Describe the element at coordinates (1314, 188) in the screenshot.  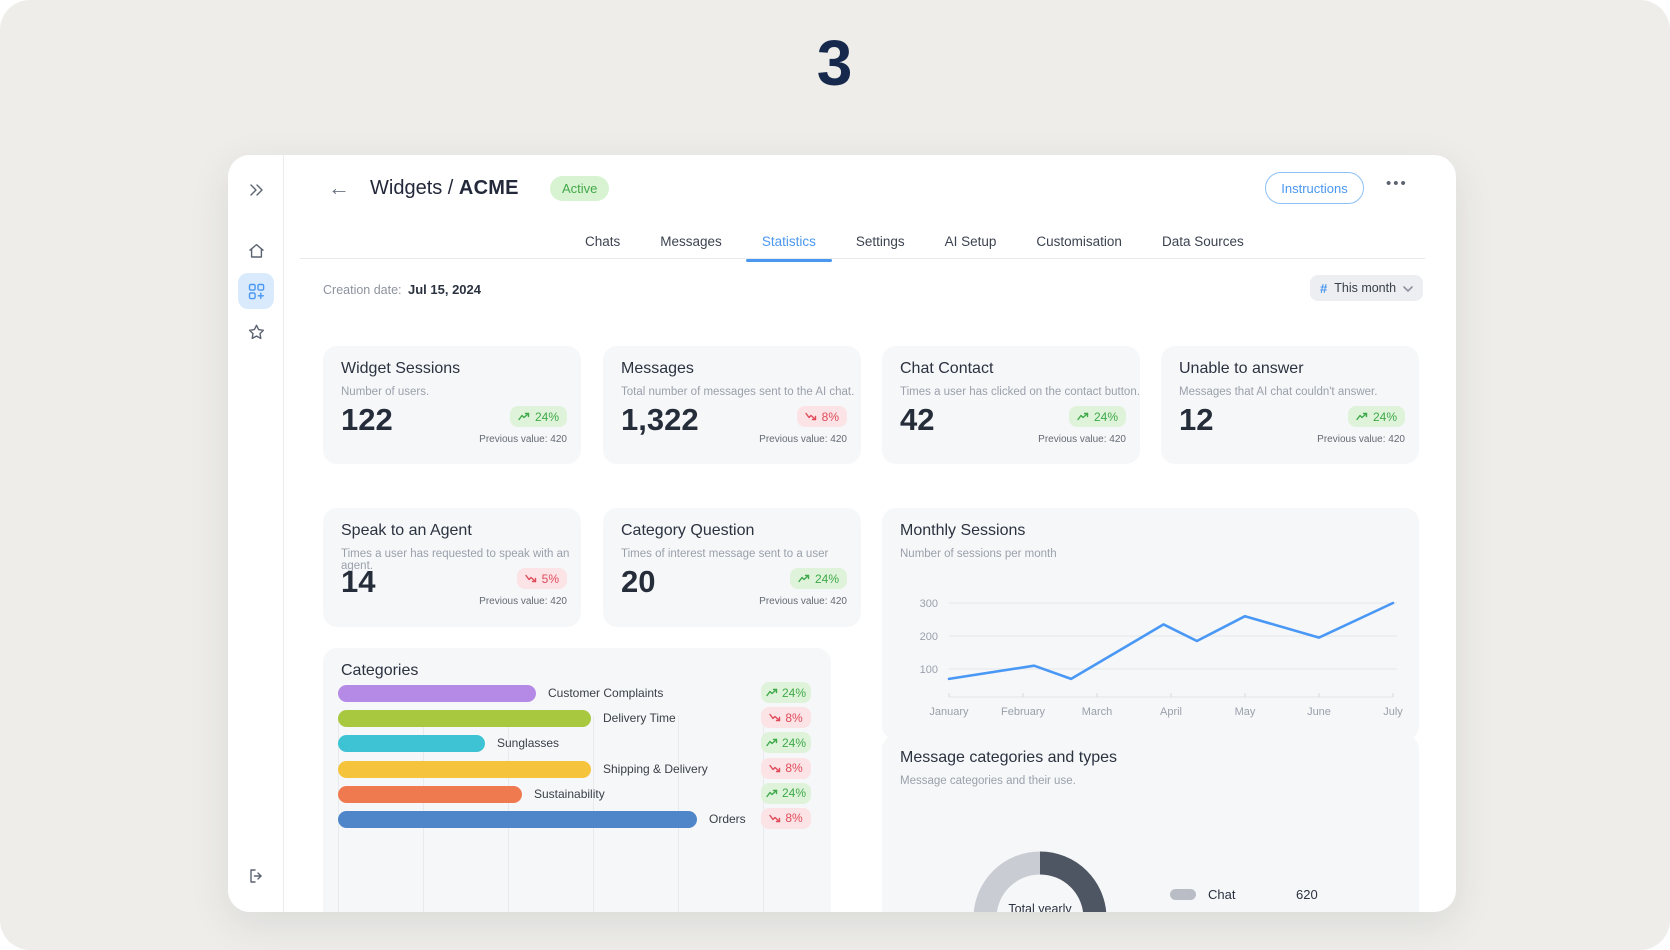
I see `instructions-button: Instructions` at that location.